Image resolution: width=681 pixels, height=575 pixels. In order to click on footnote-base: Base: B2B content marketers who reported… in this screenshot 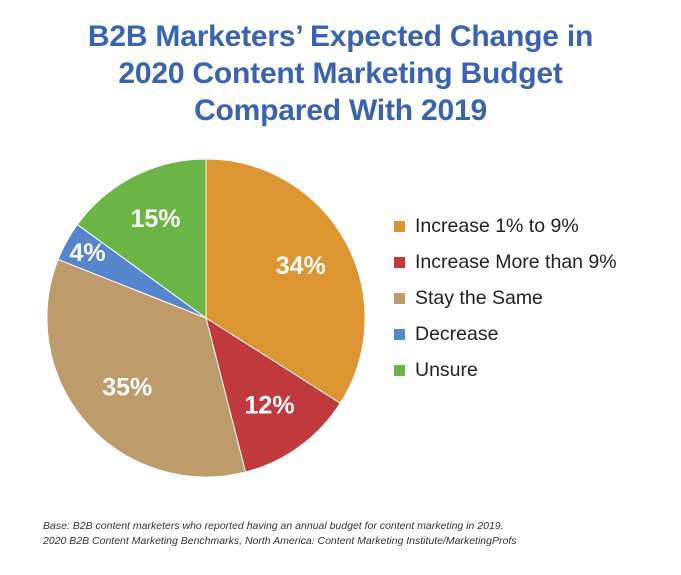, I will do `click(273, 526)`.